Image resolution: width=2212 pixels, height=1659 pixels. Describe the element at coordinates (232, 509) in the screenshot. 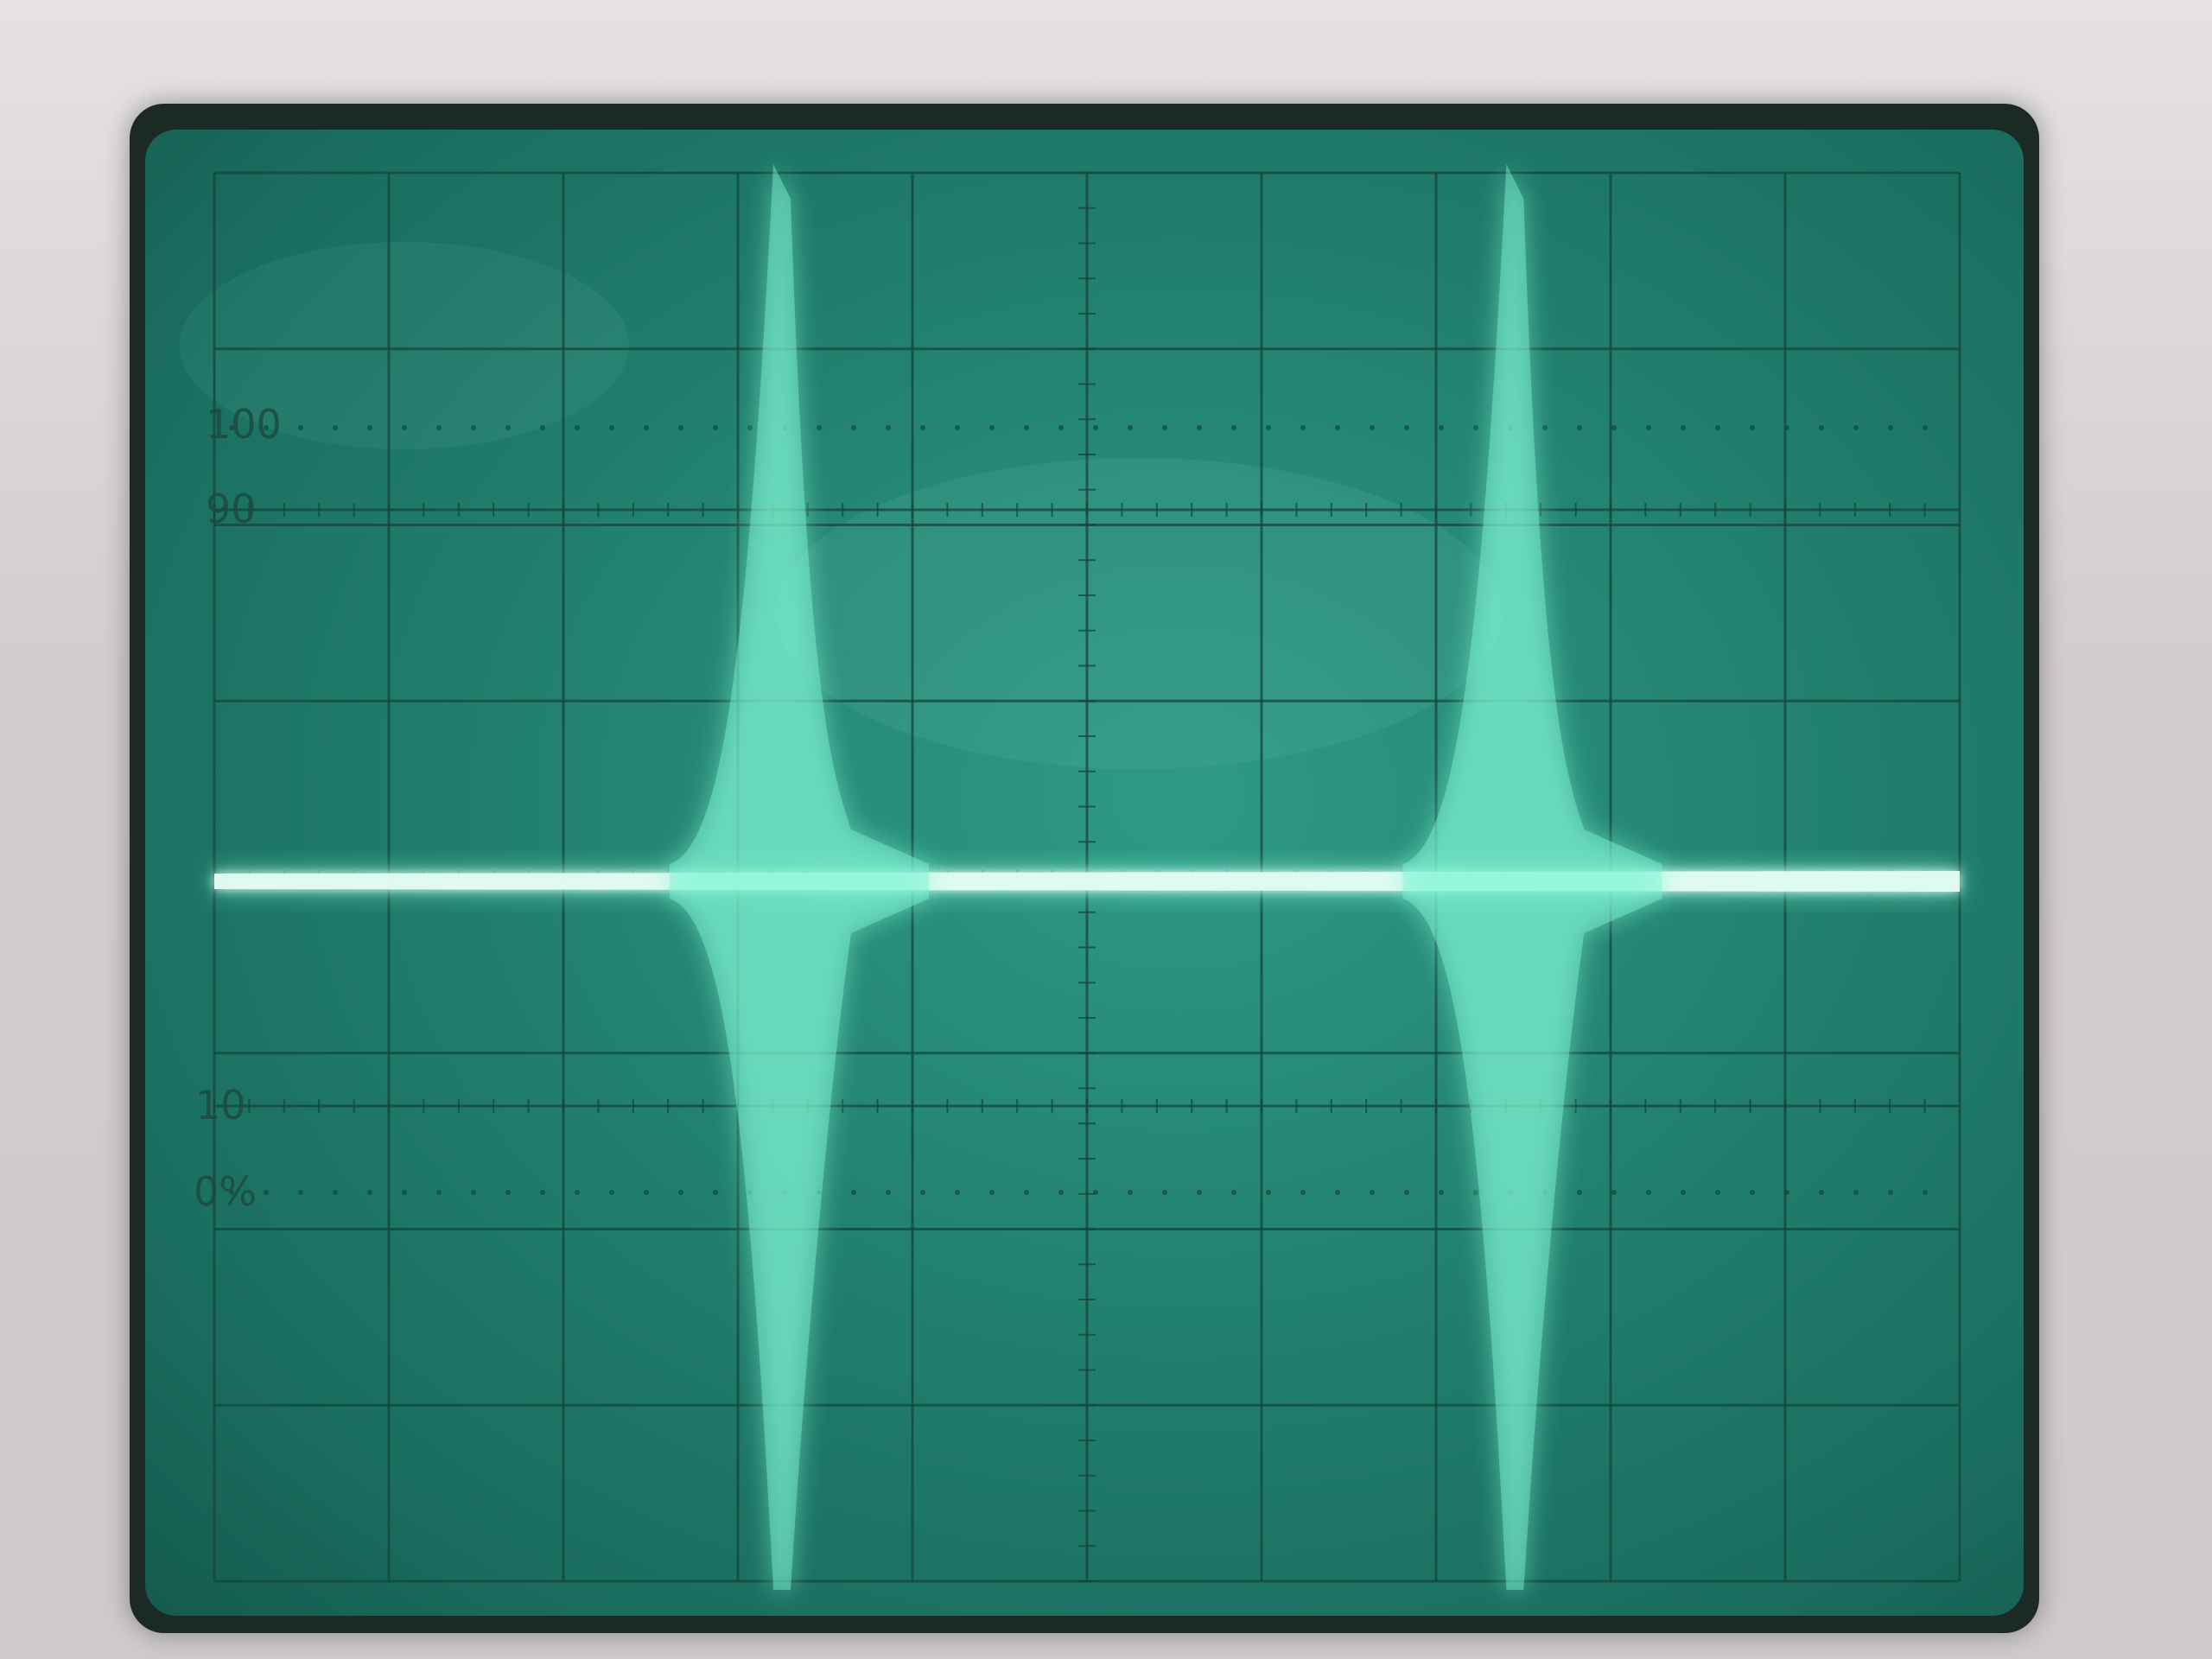

I see `label-90: 90` at that location.